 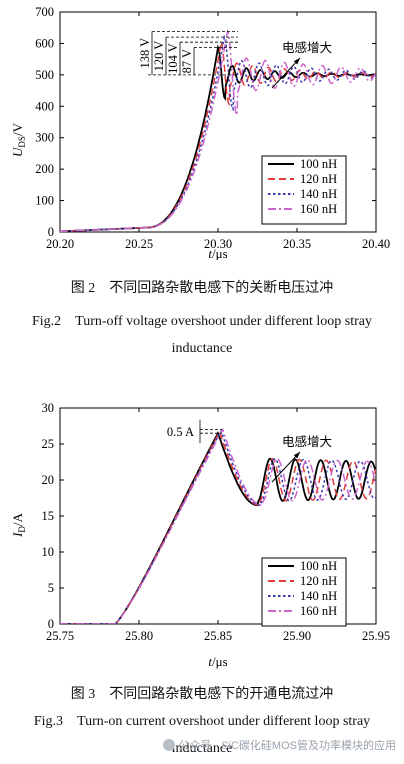 I want to click on x-tick-label: 25.95, so click(x=376, y=636).